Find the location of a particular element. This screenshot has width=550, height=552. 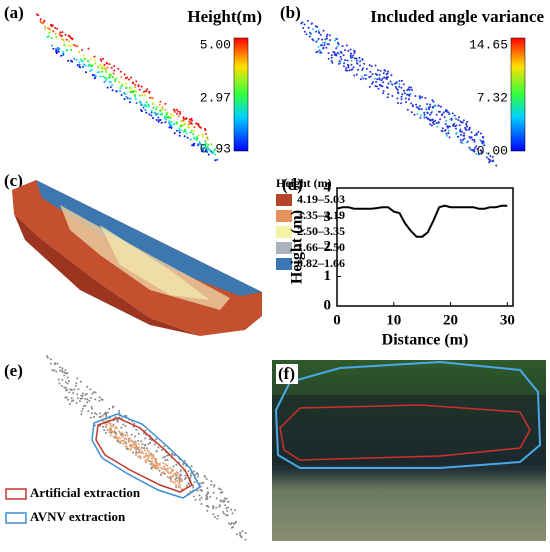

photo-band is located at coordinates (409, 430).